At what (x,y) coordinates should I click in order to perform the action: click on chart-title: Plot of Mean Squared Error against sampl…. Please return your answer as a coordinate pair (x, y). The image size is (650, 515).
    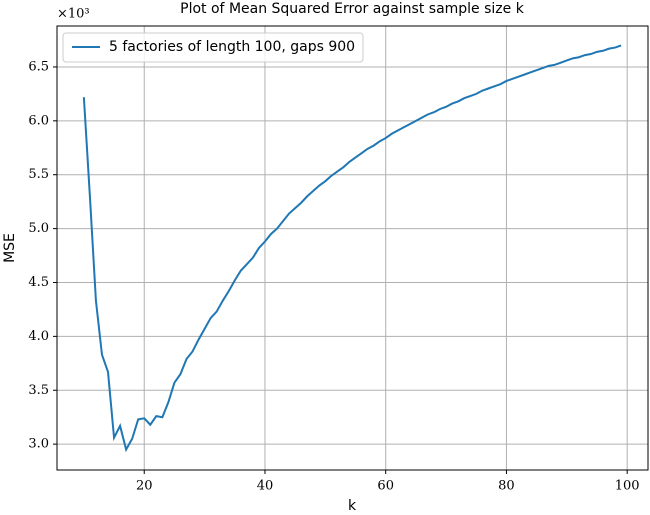
    Looking at the image, I should click on (352, 9).